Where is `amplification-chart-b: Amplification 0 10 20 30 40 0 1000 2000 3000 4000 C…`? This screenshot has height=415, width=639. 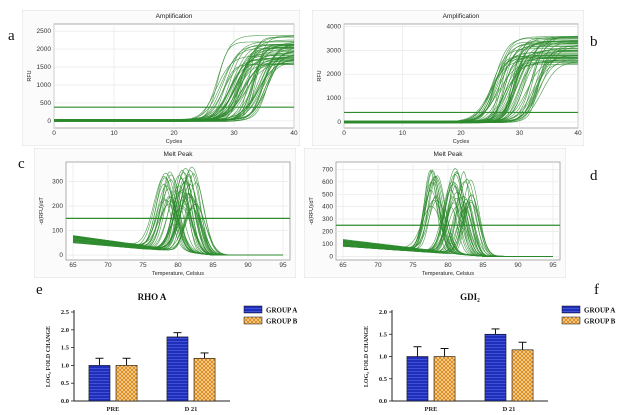 amplification-chart-b: Amplification 0 10 20 30 40 0 1000 2000 3000 4000 C… is located at coordinates (448, 78).